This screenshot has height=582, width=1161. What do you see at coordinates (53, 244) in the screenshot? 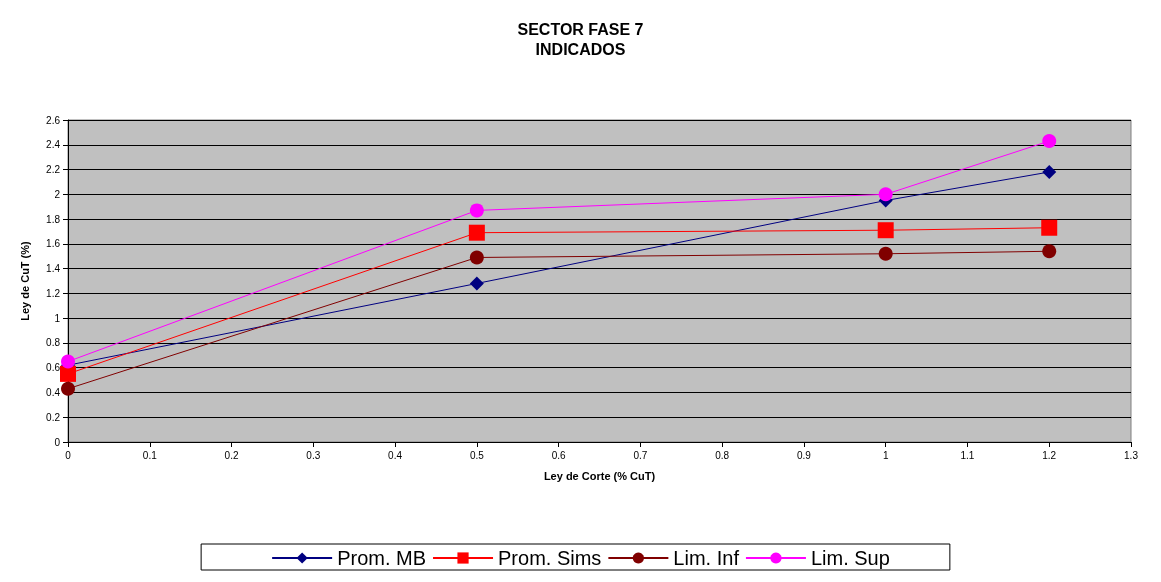
I see `y-tick-label: 1.6` at bounding box center [53, 244].